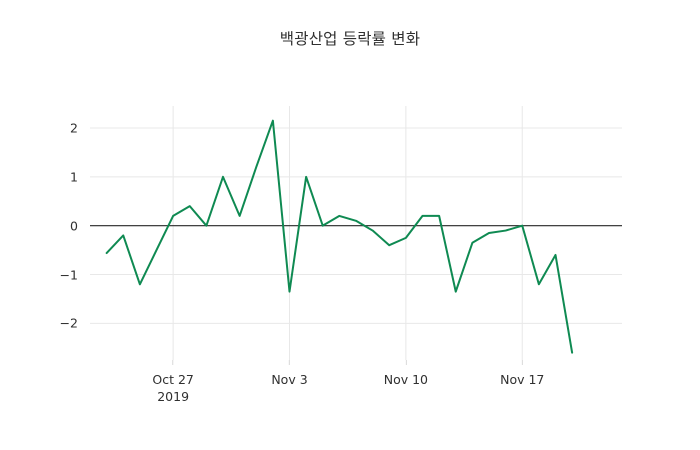 The height and width of the screenshot is (450, 700). Describe the element at coordinates (350, 390) in the screenshot. I see `x-axis-tick-labels: Oct 27 2019 Nov 3 Nov 10 Nov 17` at that location.